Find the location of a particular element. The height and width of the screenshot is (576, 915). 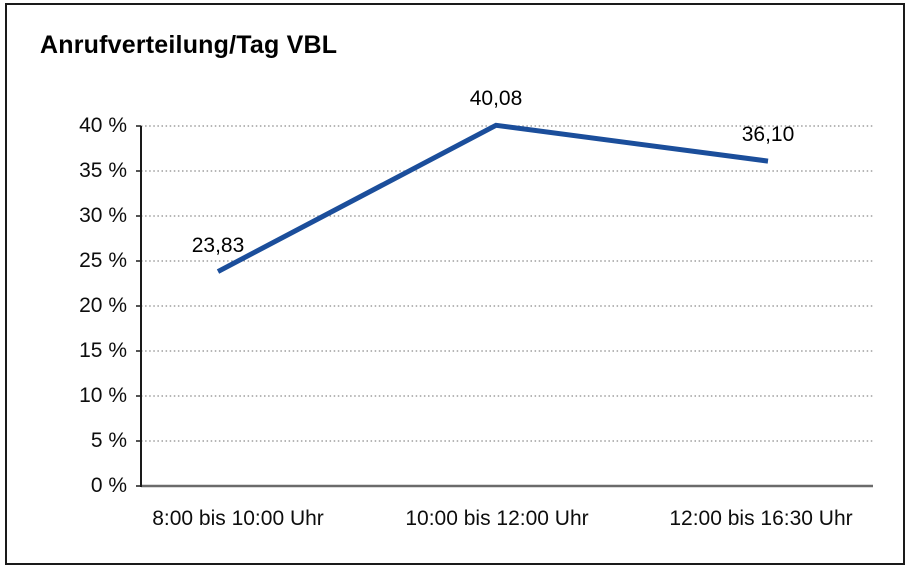

x-category-label: 10:00 bis 12:00 Uhr is located at coordinates (497, 518).